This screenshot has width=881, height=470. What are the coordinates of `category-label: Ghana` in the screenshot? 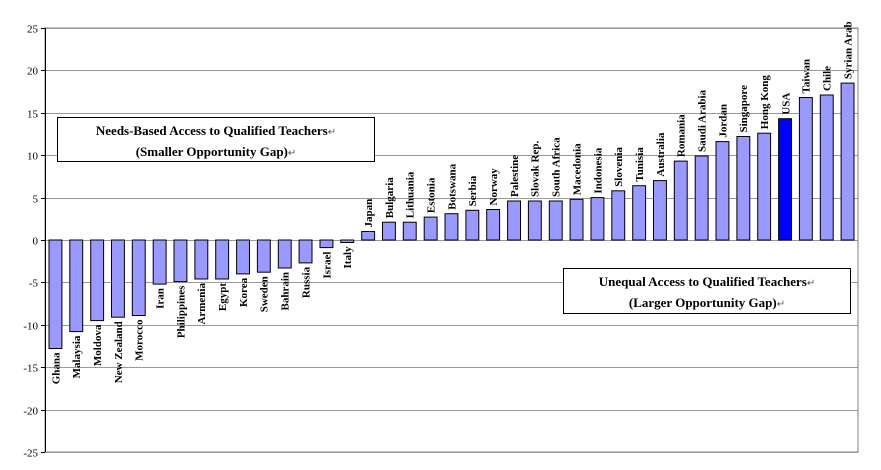 It's located at (56, 368).